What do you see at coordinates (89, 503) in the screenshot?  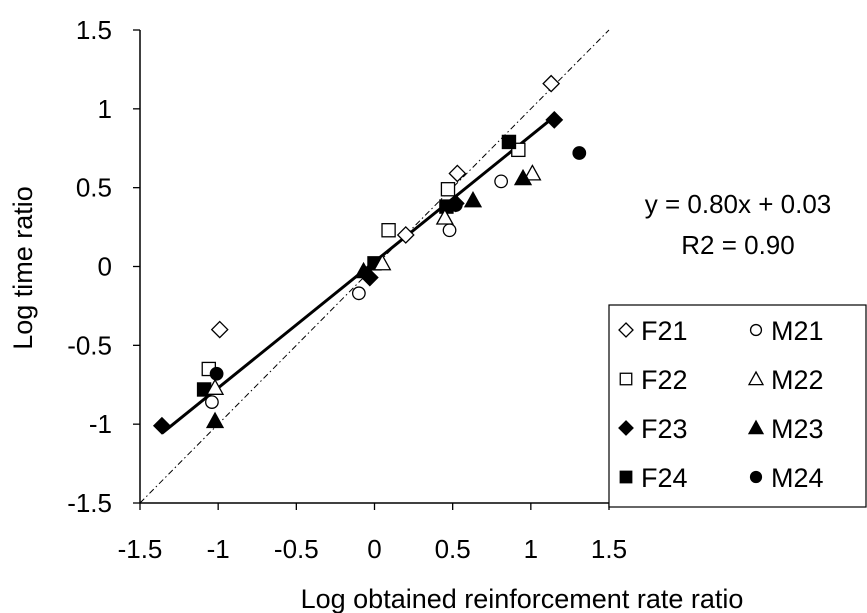 I see `y-tick-label: -1.5` at bounding box center [89, 503].